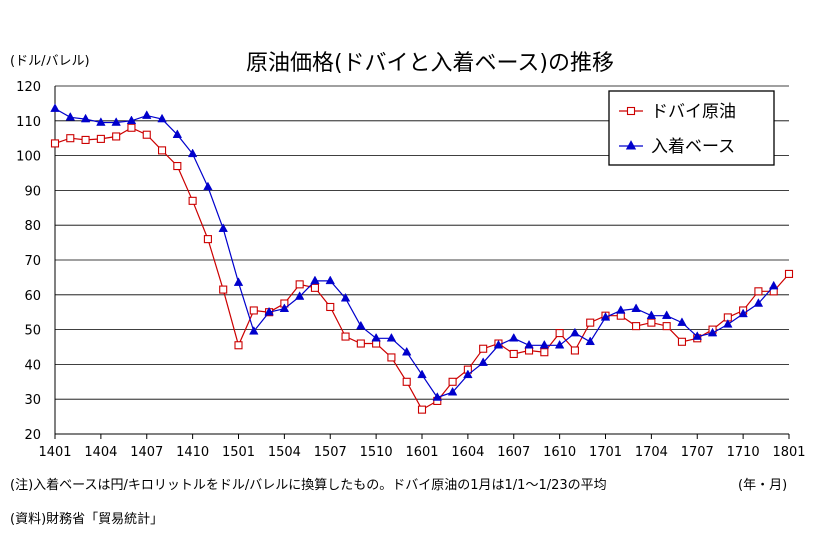 Image resolution: width=816 pixels, height=559 pixels. What do you see at coordinates (32, 296) in the screenshot?
I see `y-tick-label: 60` at bounding box center [32, 296].